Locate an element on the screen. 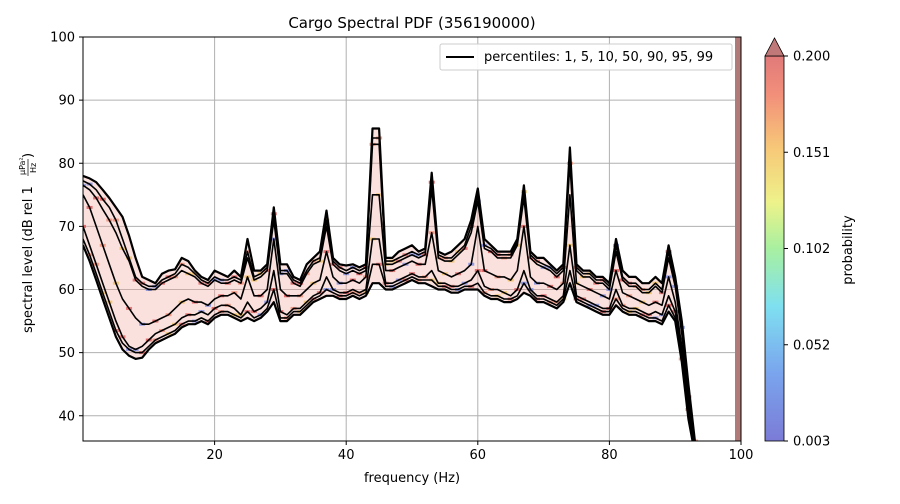 The image size is (900, 504). colorbar-tick-label: 0.200 is located at coordinates (811, 57).